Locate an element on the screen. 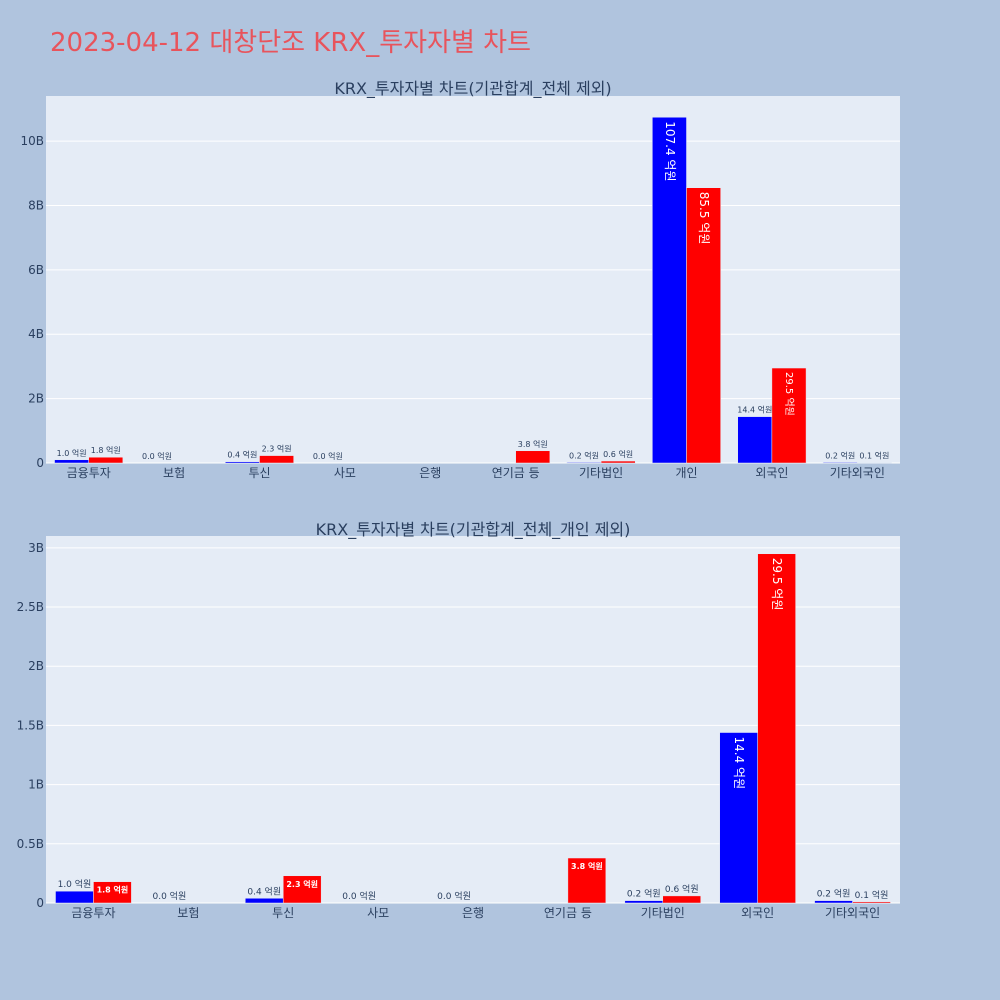 Image resolution: width=1000 pixels, height=1000 pixels. y-tick-label: 3B is located at coordinates (36, 548).